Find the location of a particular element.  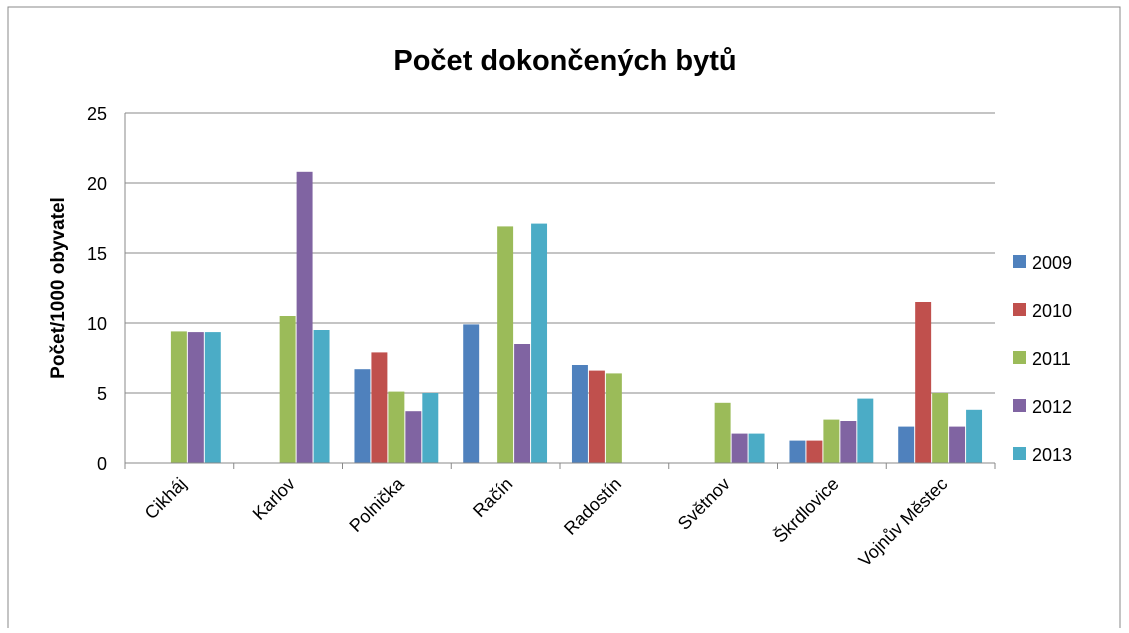

x-tick-label: Radostín is located at coordinates (592, 506).